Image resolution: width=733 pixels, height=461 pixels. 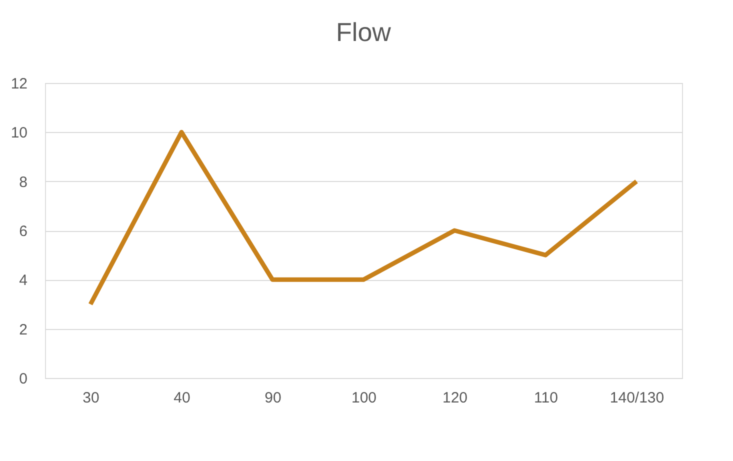 What do you see at coordinates (182, 398) in the screenshot?
I see `x-tick-label: 40` at bounding box center [182, 398].